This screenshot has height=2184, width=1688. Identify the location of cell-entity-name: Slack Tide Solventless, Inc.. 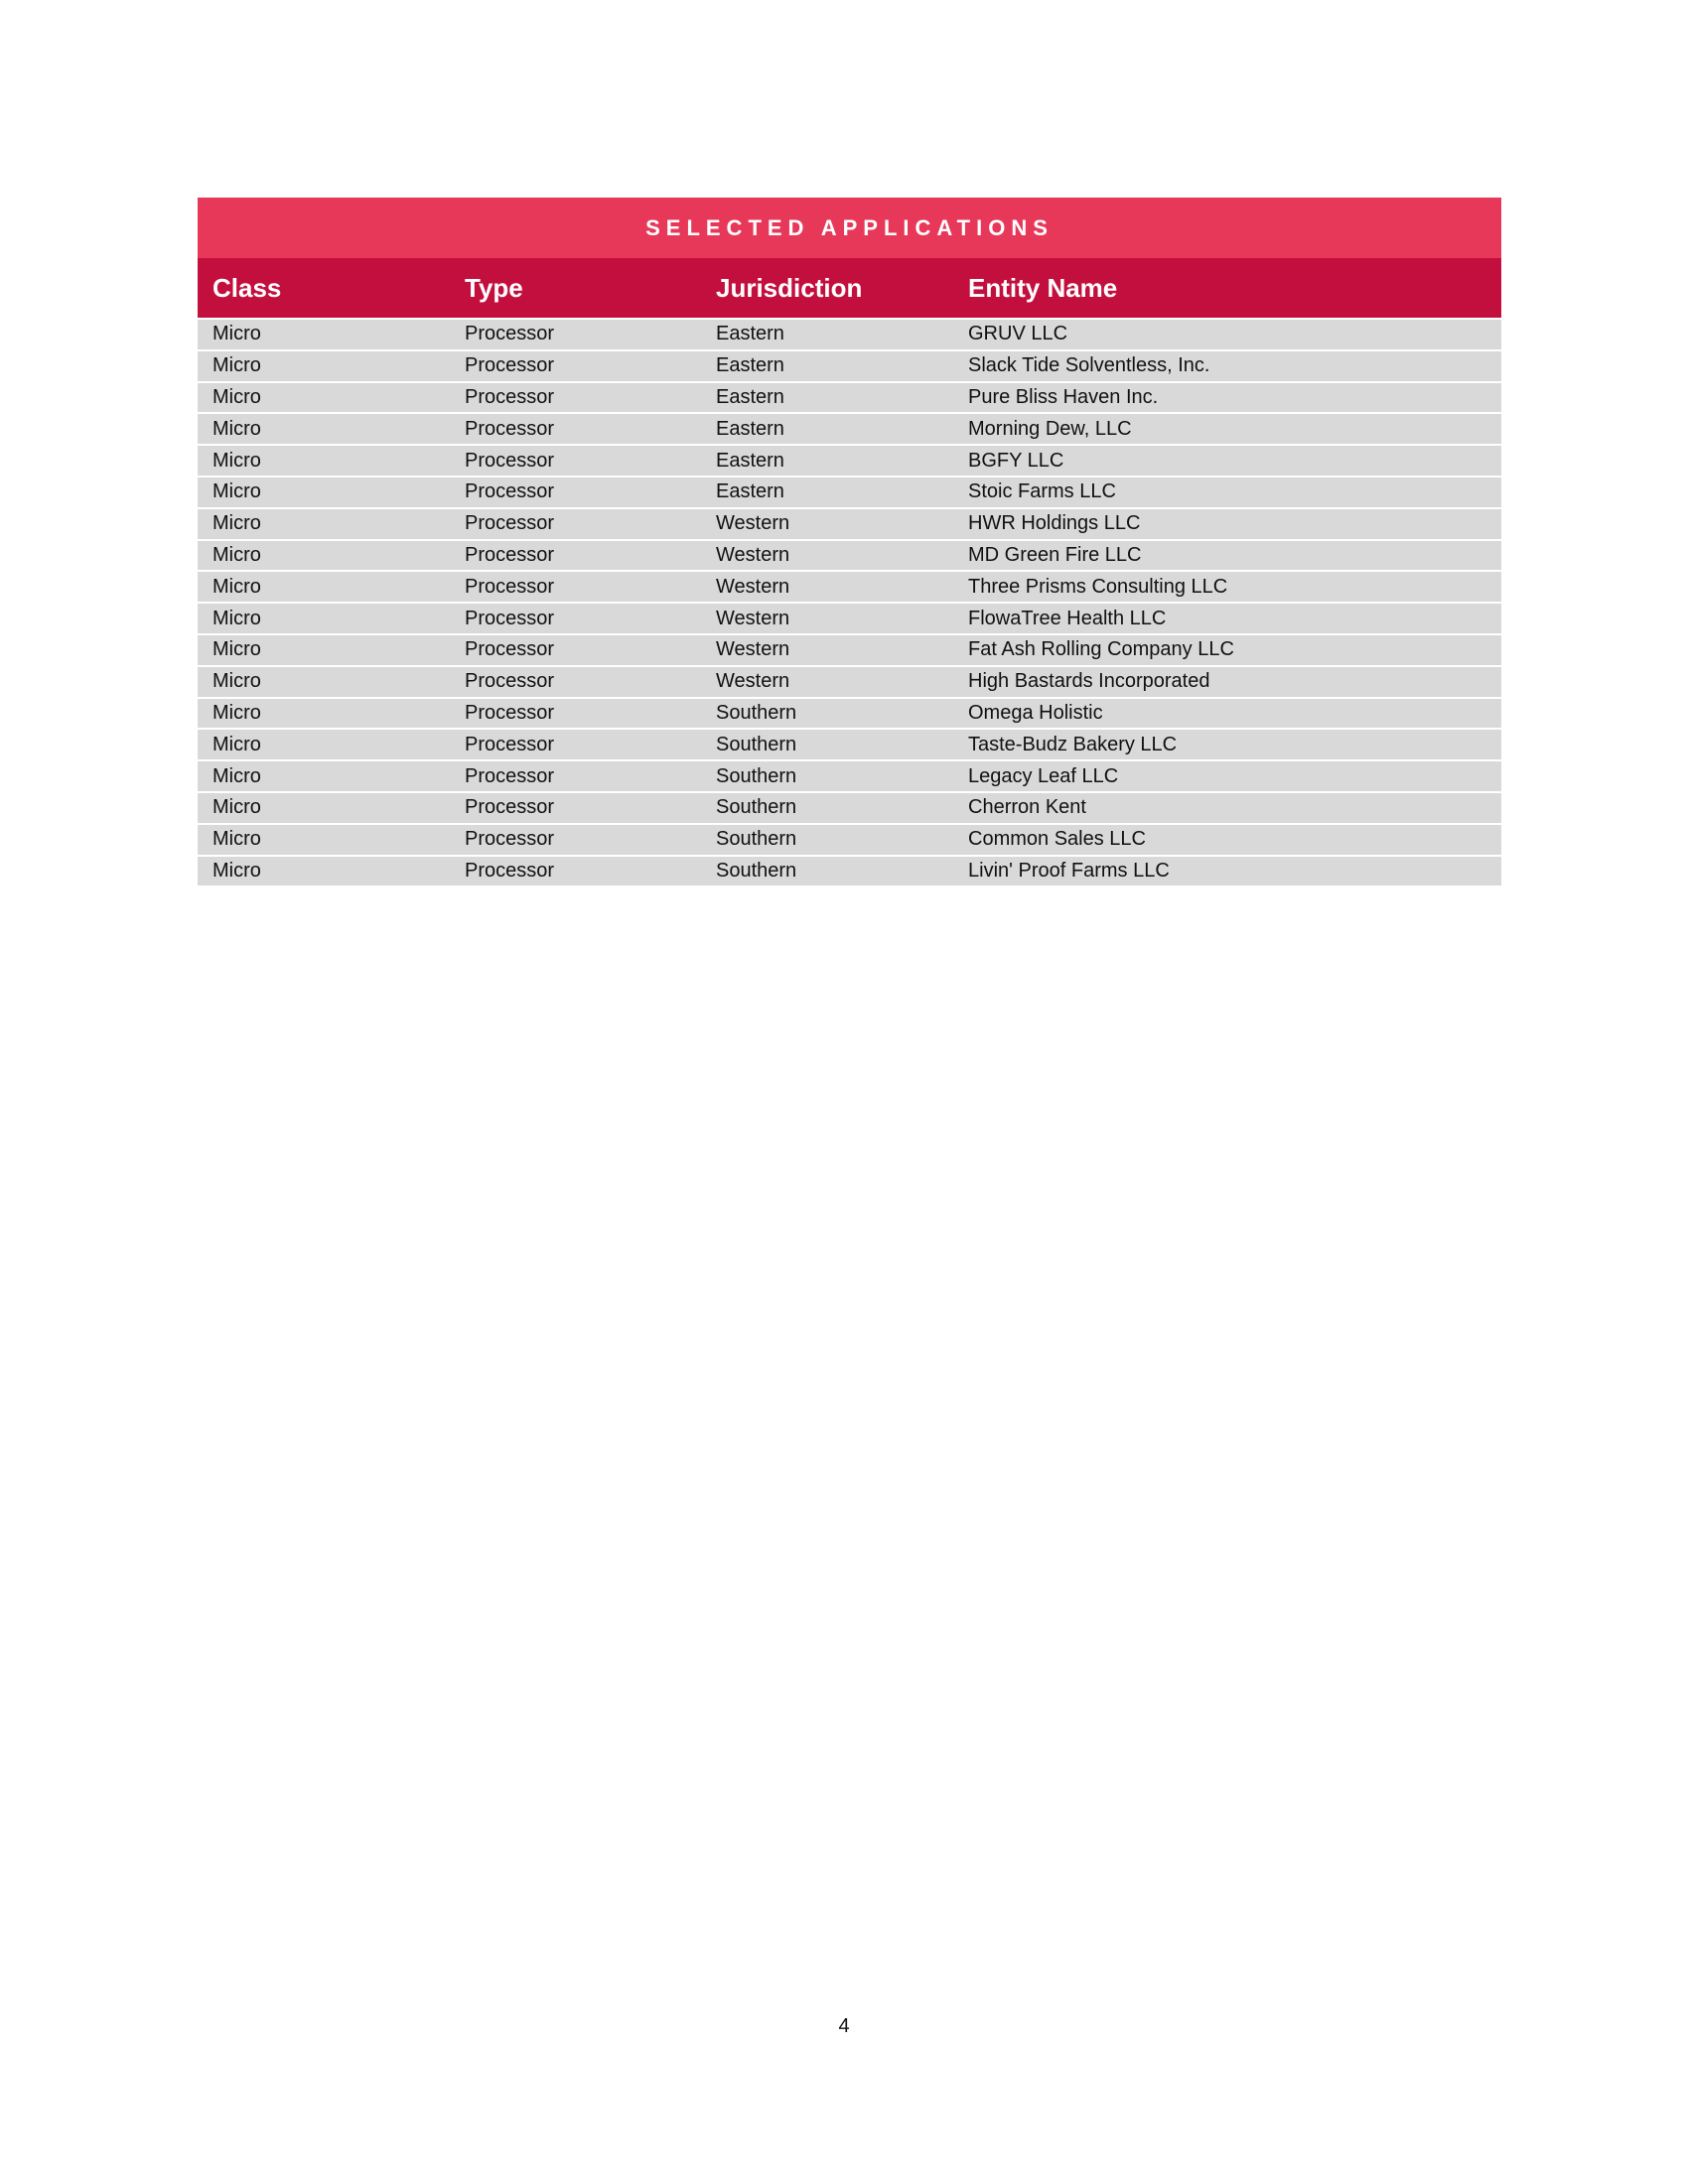
(1089, 365).